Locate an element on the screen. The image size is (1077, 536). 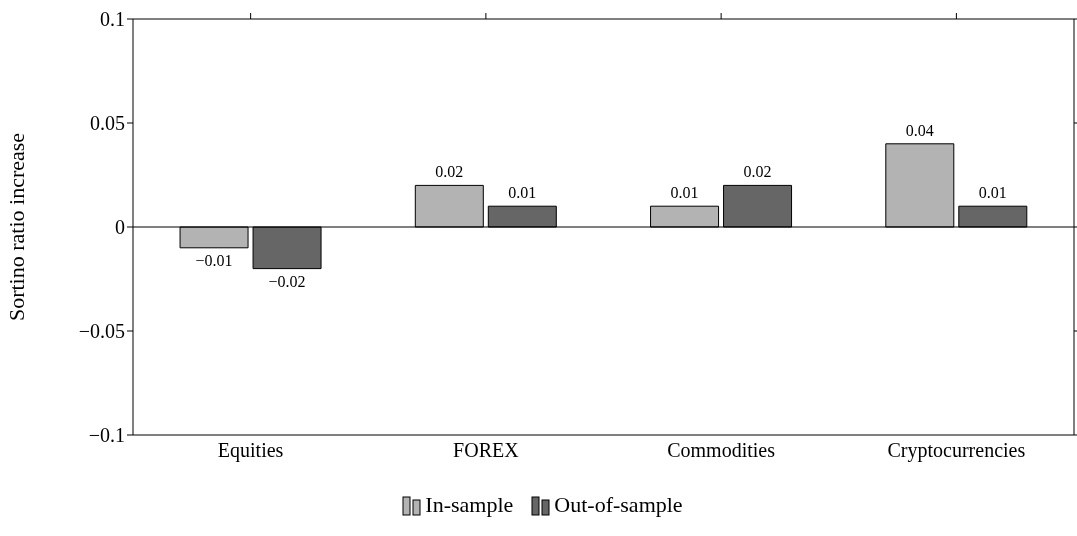
x-tick-label: FOREX is located at coordinates (486, 450).